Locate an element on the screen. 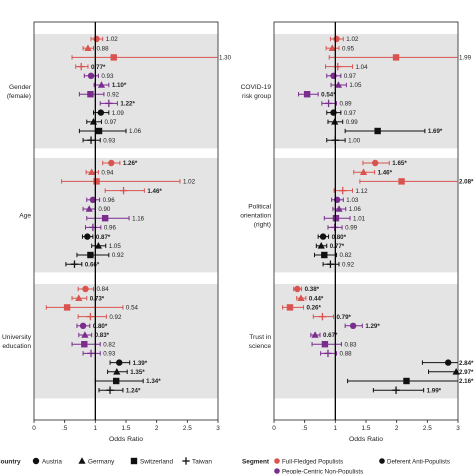  estimate-row: 0.88 is located at coordinates (95, 48).